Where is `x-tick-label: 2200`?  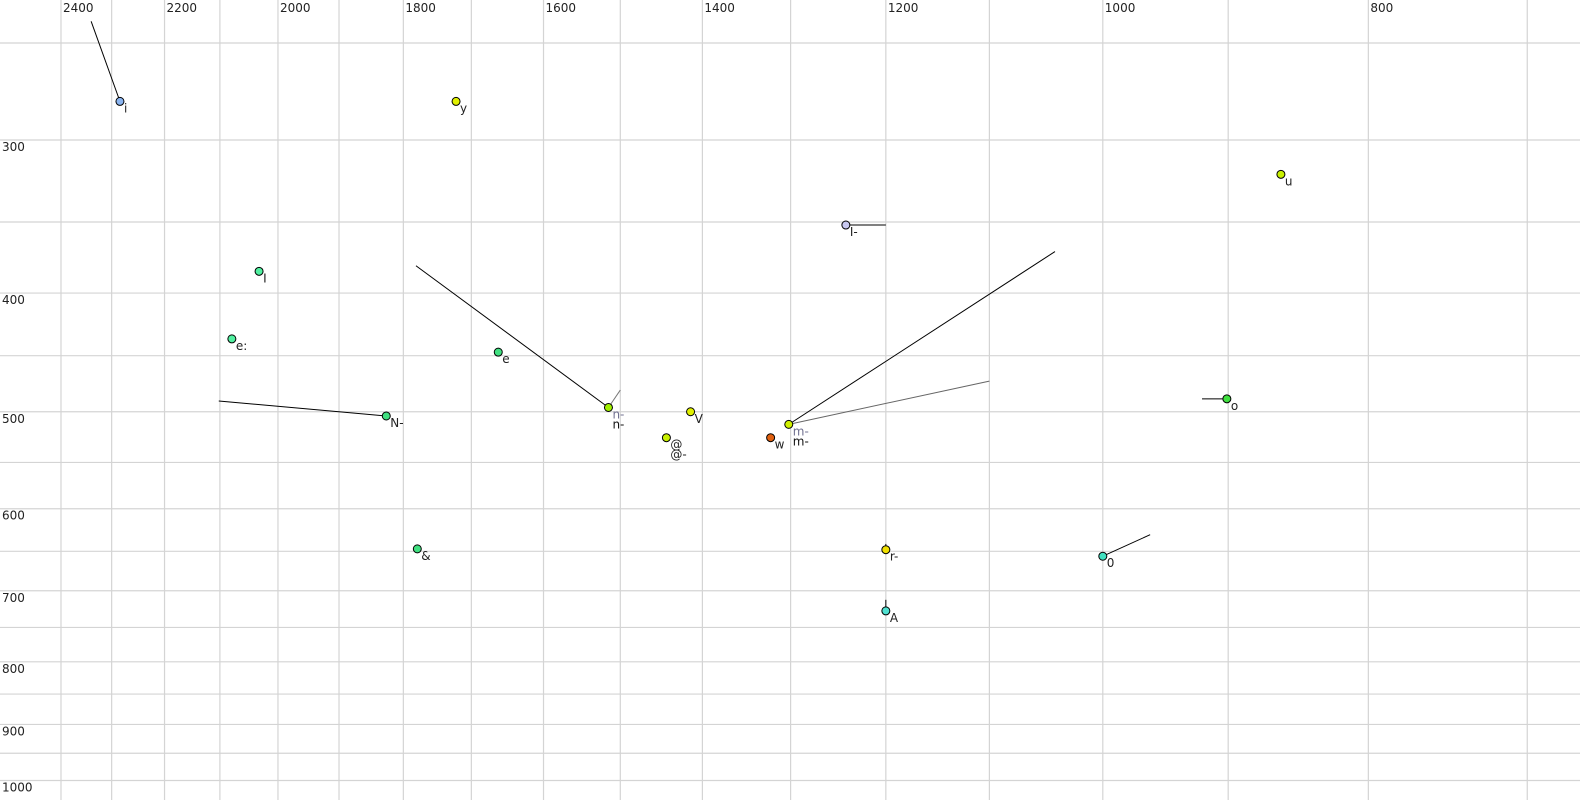
x-tick-label: 2200 is located at coordinates (182, 8).